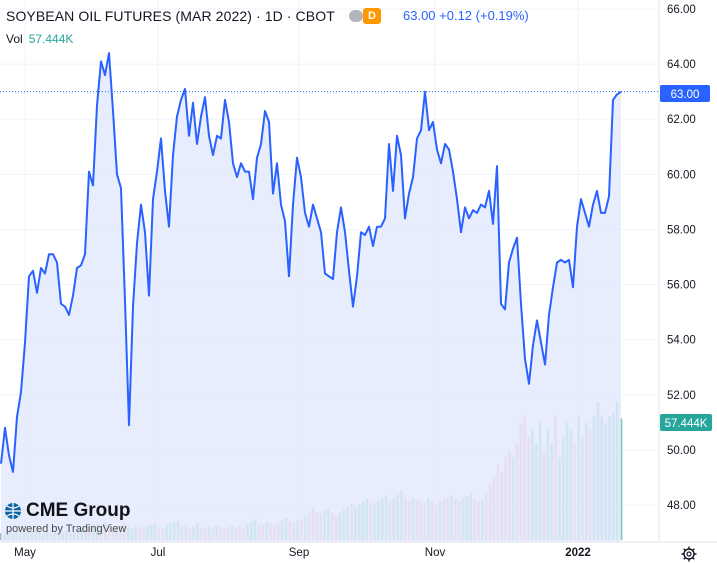 This screenshot has height=563, width=717. I want to click on price-tick-label: 60.00, so click(681, 175).